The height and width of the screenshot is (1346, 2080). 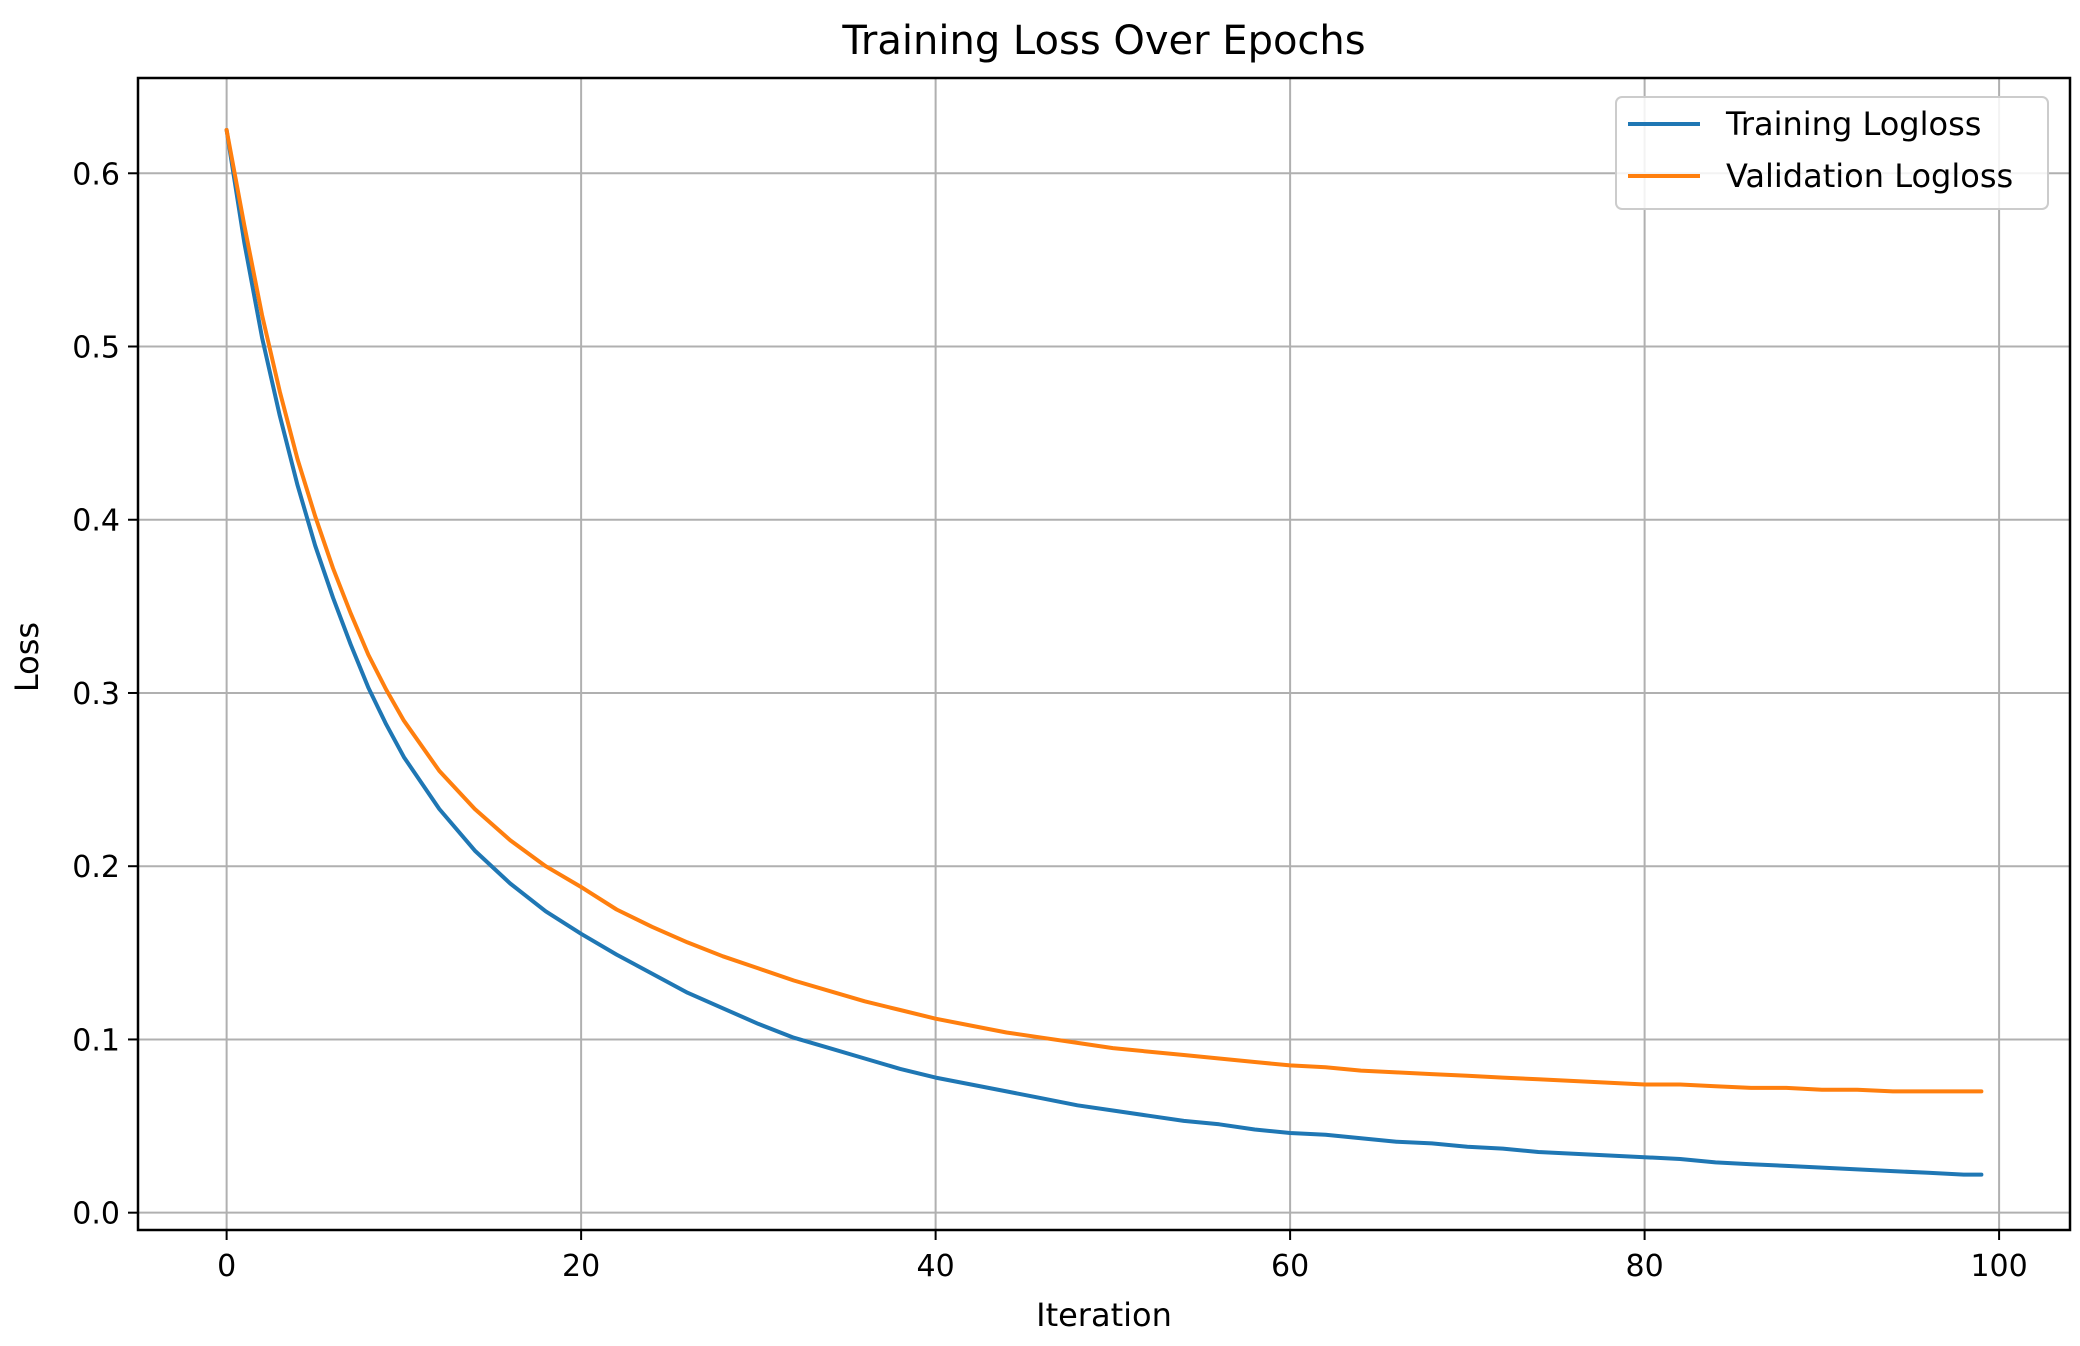 I want to click on y-tick-label: 0.1, so click(x=96, y=1040).